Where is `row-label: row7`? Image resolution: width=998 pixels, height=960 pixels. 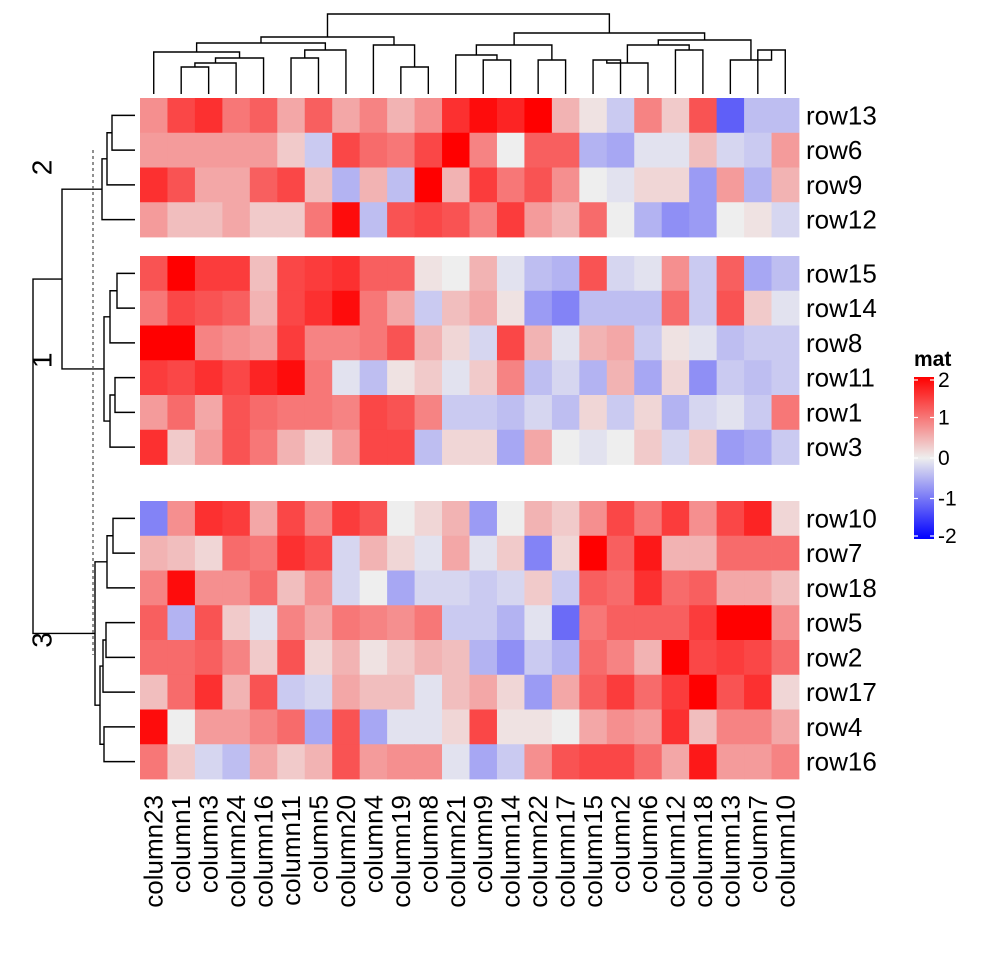 row-label: row7 is located at coordinates (834, 553).